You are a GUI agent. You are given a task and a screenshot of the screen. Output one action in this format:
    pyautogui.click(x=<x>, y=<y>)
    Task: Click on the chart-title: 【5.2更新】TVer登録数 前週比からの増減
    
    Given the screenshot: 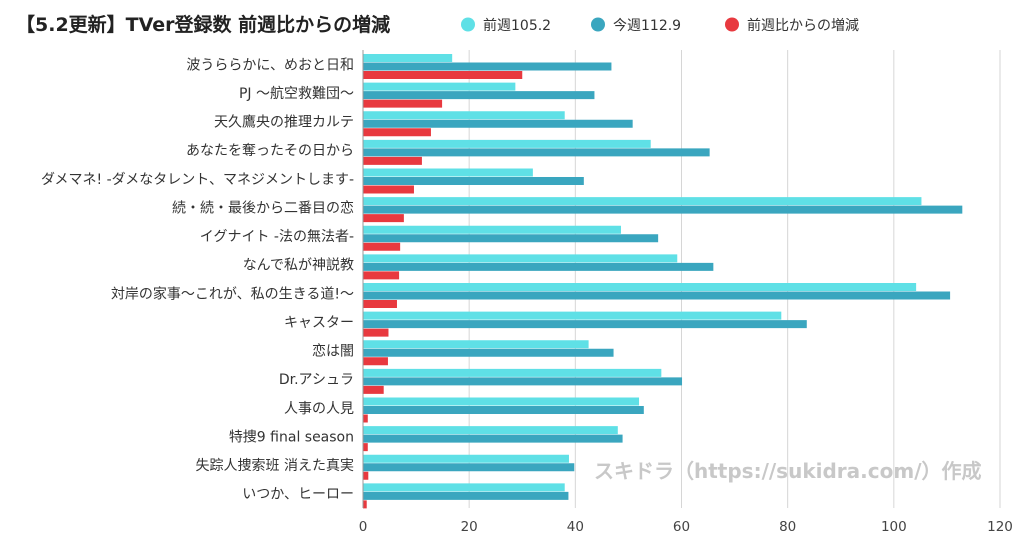 What is the action you would take?
    pyautogui.click(x=203, y=24)
    